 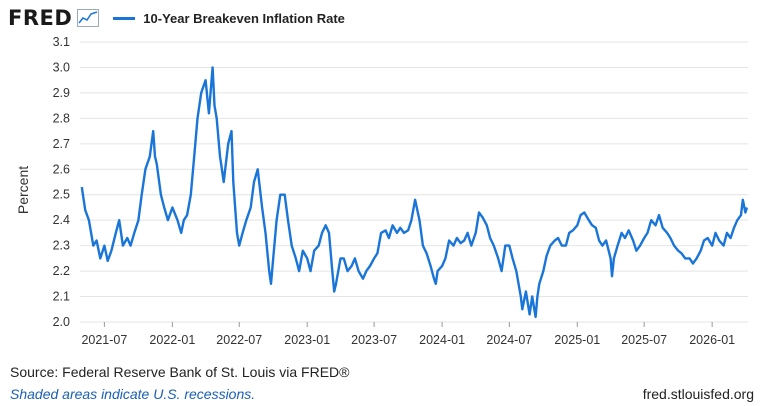 What do you see at coordinates (244, 18) in the screenshot?
I see `legend-label: 10-Year Breakeven Inflation Rate` at bounding box center [244, 18].